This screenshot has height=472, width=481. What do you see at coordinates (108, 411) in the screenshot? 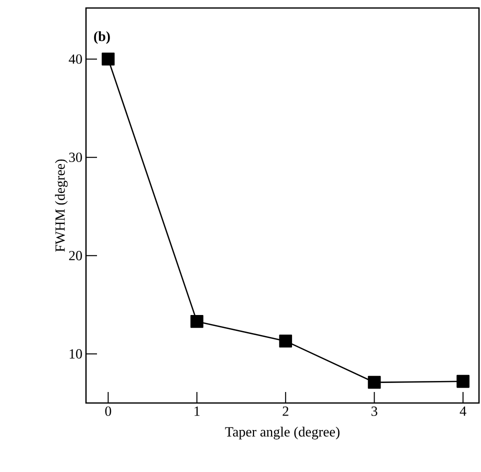
I see `x-tick-label: 0` at bounding box center [108, 411].